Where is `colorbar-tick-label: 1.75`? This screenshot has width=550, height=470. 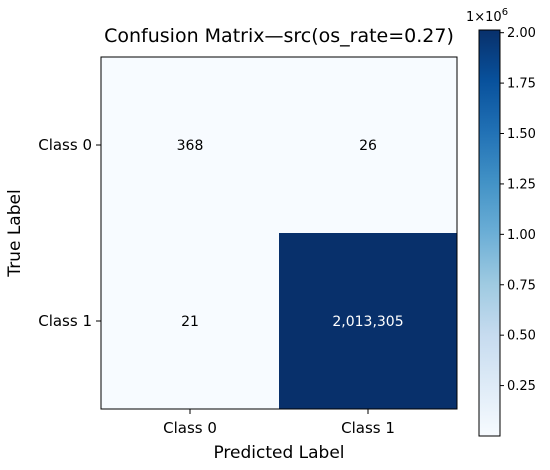 colorbar-tick-label: 1.75 is located at coordinates (521, 84).